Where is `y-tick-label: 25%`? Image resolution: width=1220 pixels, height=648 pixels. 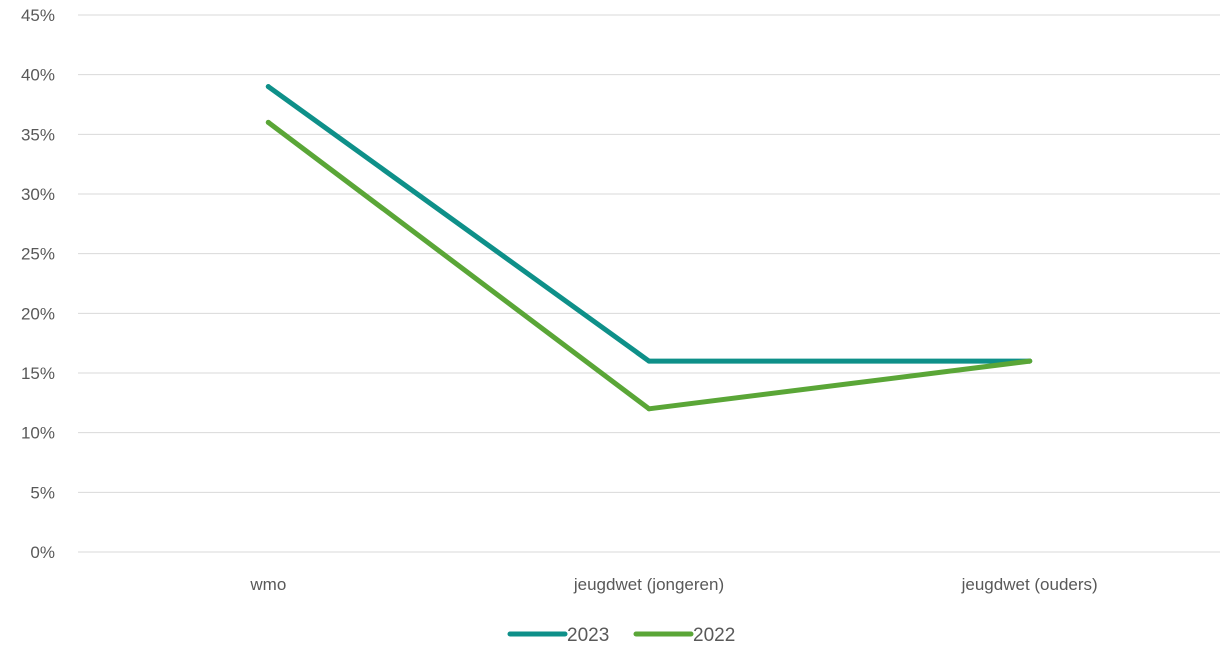
y-tick-label: 25% is located at coordinates (38, 254).